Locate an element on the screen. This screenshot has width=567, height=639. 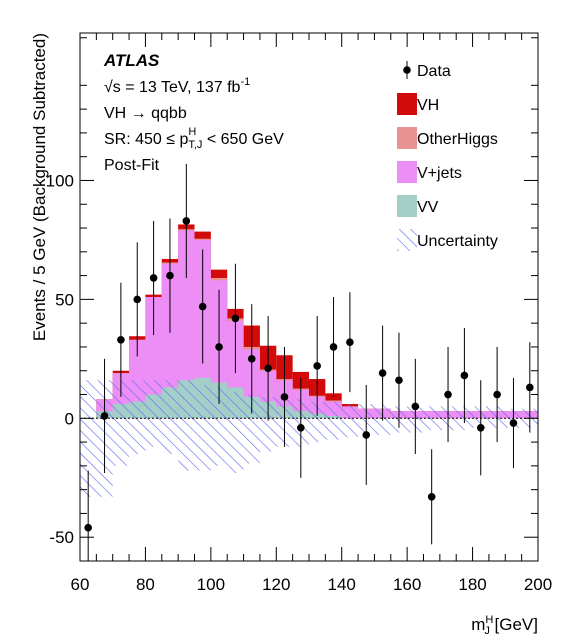
legend-uncertainty-swatch is located at coordinates (407, 240).